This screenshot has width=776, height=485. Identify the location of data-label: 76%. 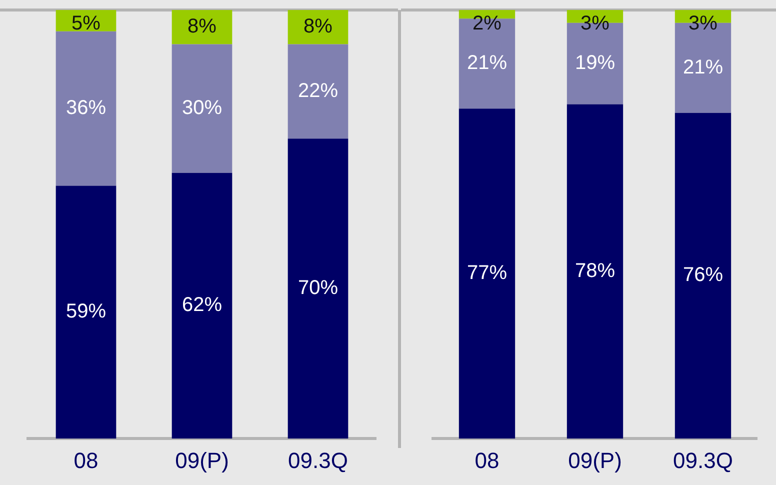
(703, 275).